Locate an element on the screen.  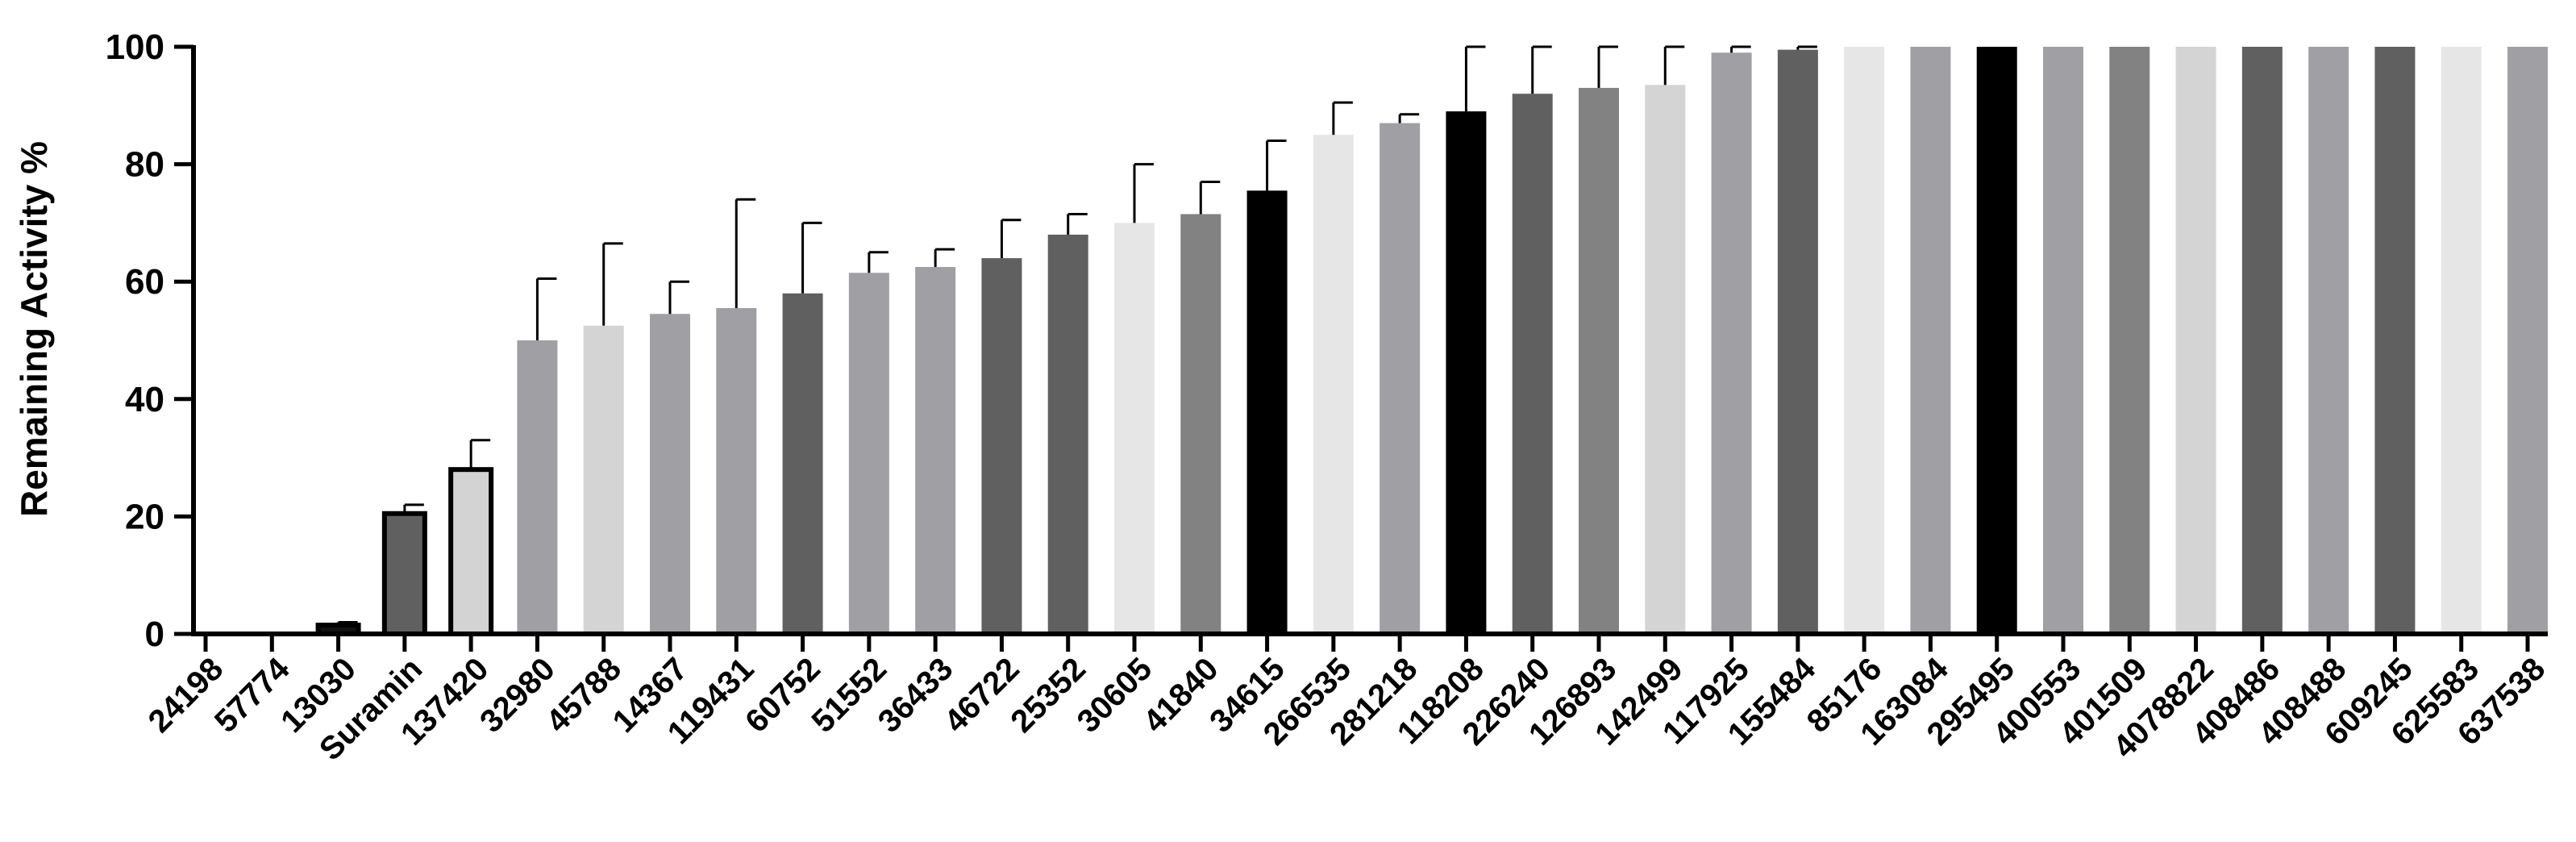
y-tick-label: 80 is located at coordinates (144, 165).